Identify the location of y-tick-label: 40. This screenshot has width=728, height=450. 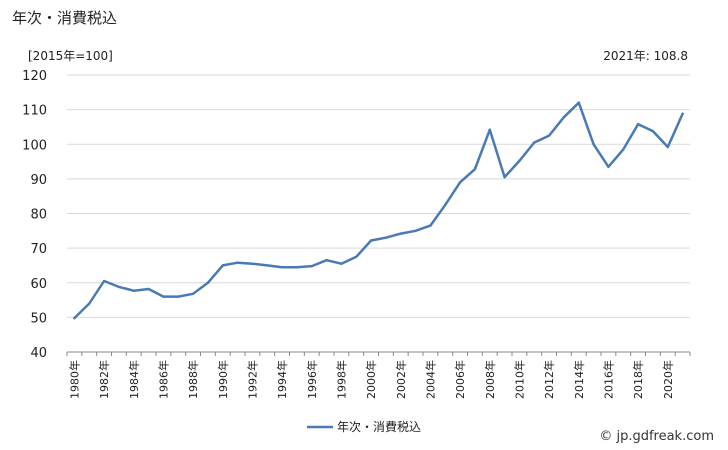
(38, 353).